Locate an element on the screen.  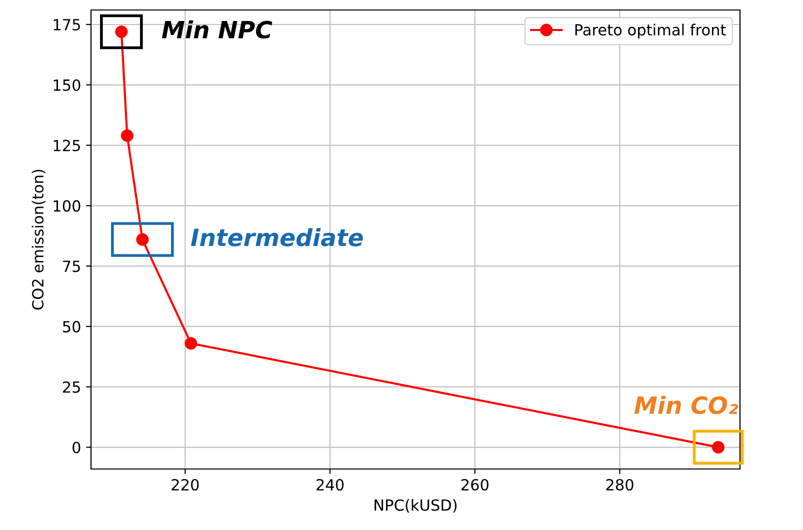
x-tick-label: 260 is located at coordinates (474, 484).